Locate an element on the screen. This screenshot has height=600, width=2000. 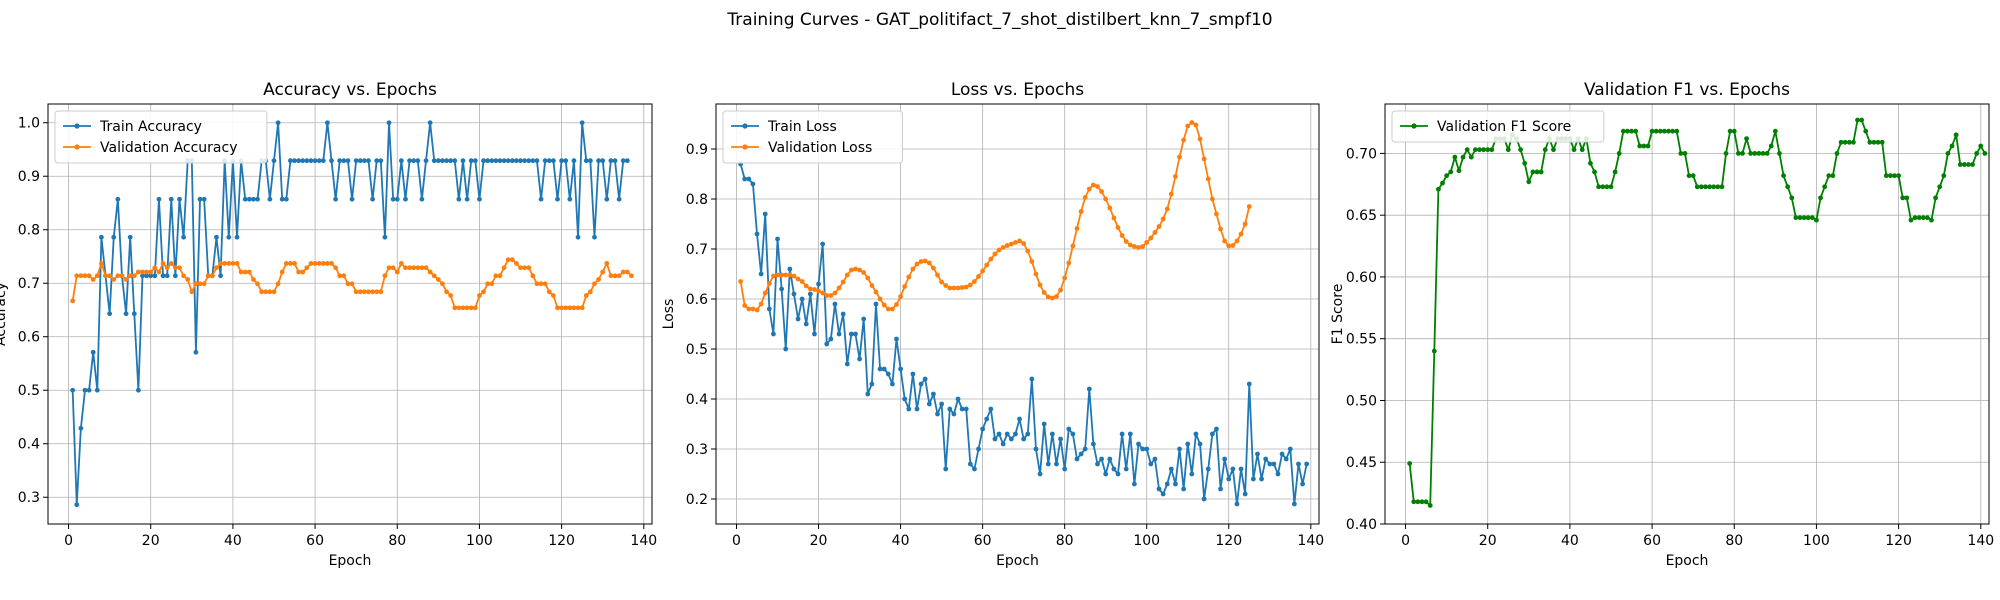
legend-entry: Train Accuracy is located at coordinates (150, 127).